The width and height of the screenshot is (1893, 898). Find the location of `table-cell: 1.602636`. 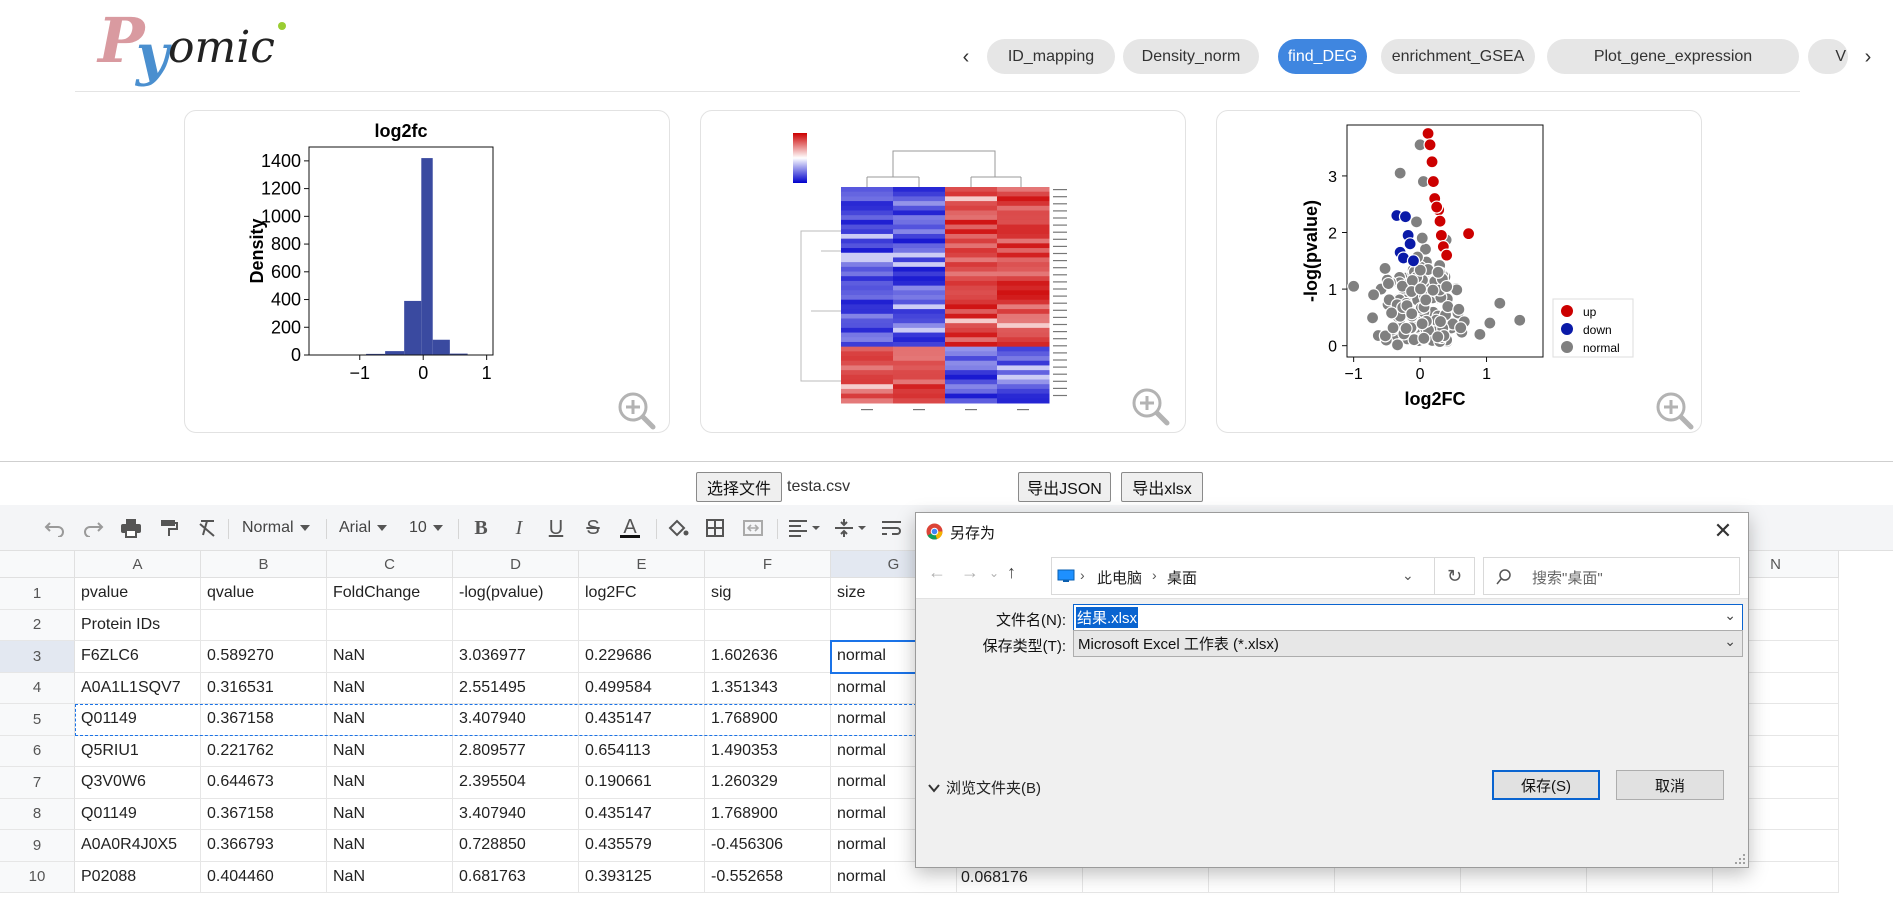

table-cell: 1.602636 is located at coordinates (768, 657).